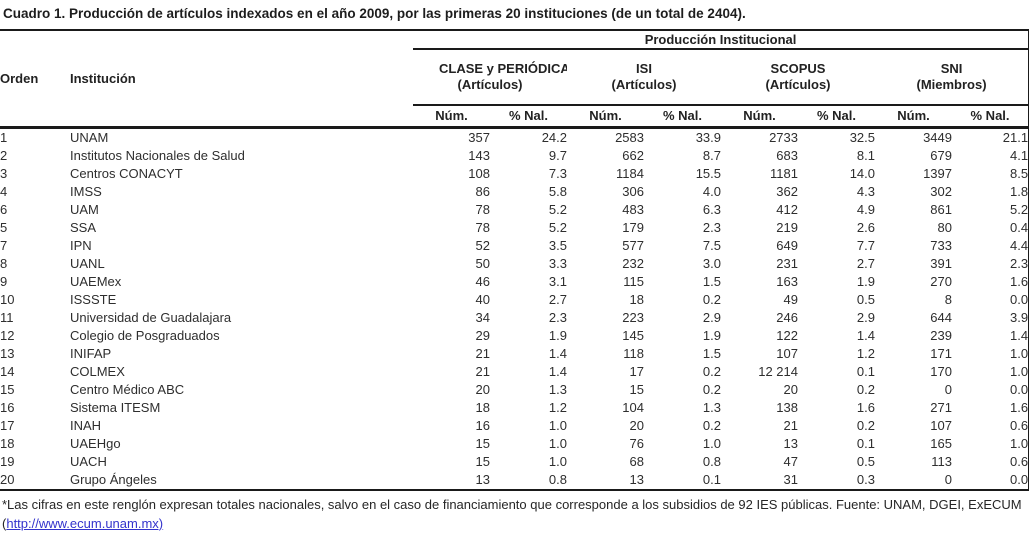  What do you see at coordinates (7, 335) in the screenshot?
I see `cell-orden: 12` at bounding box center [7, 335].